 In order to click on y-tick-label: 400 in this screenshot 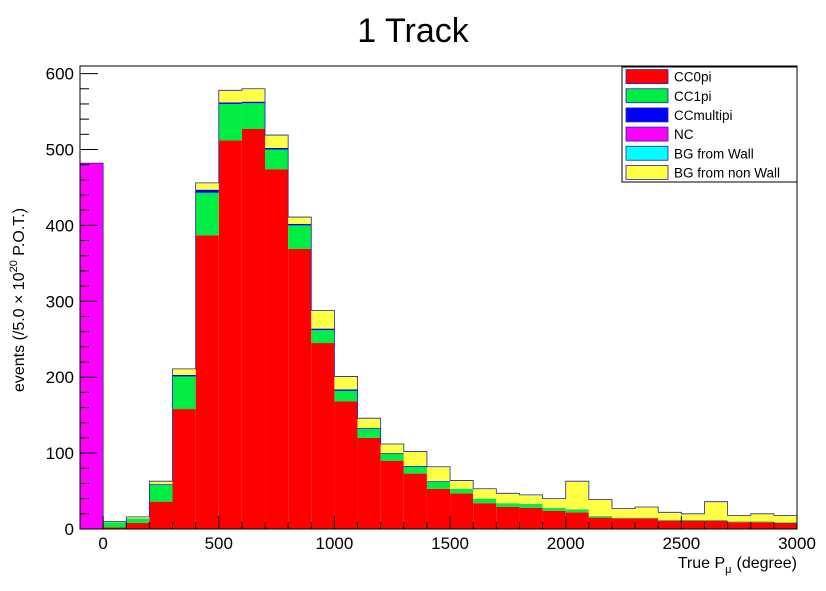, I will do `click(60, 225)`.